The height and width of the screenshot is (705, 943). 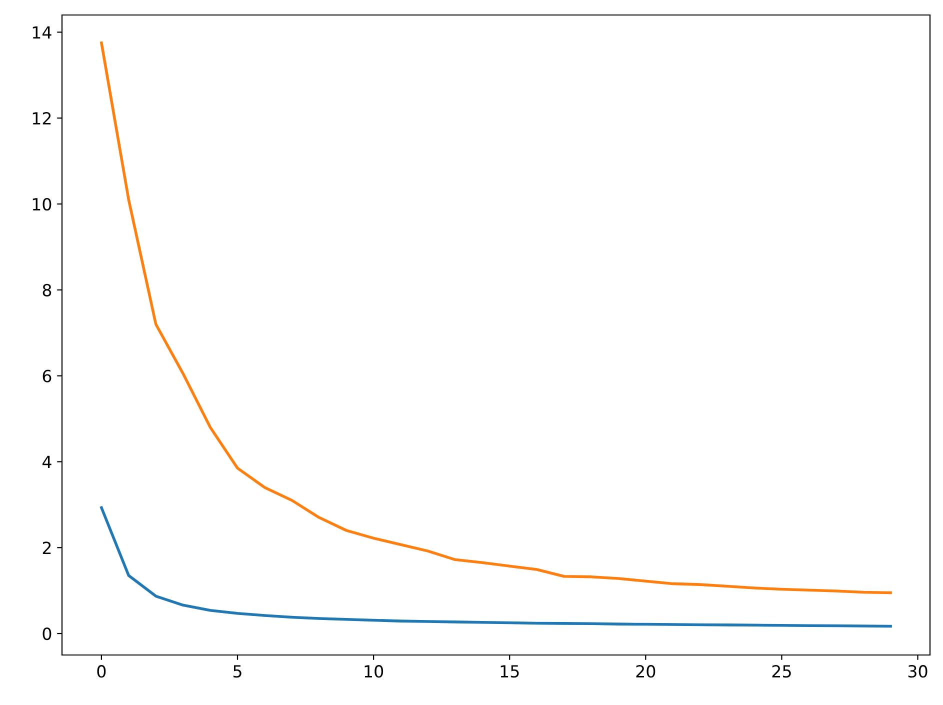 I want to click on x-tick-label: 30, so click(x=918, y=671).